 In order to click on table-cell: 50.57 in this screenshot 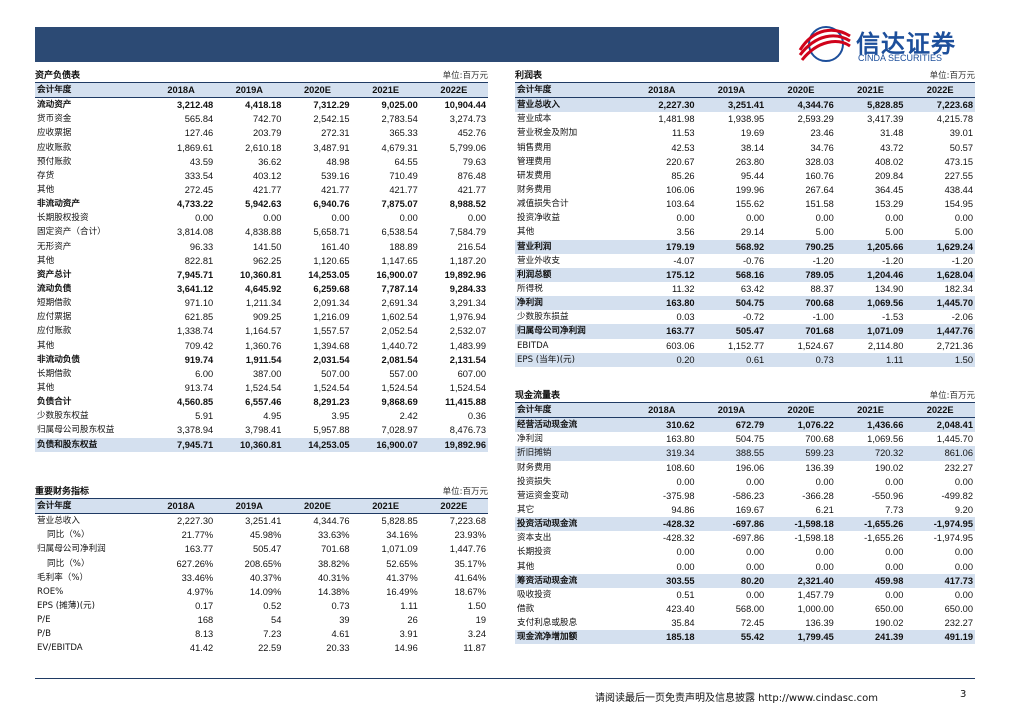, I will do `click(961, 147)`.